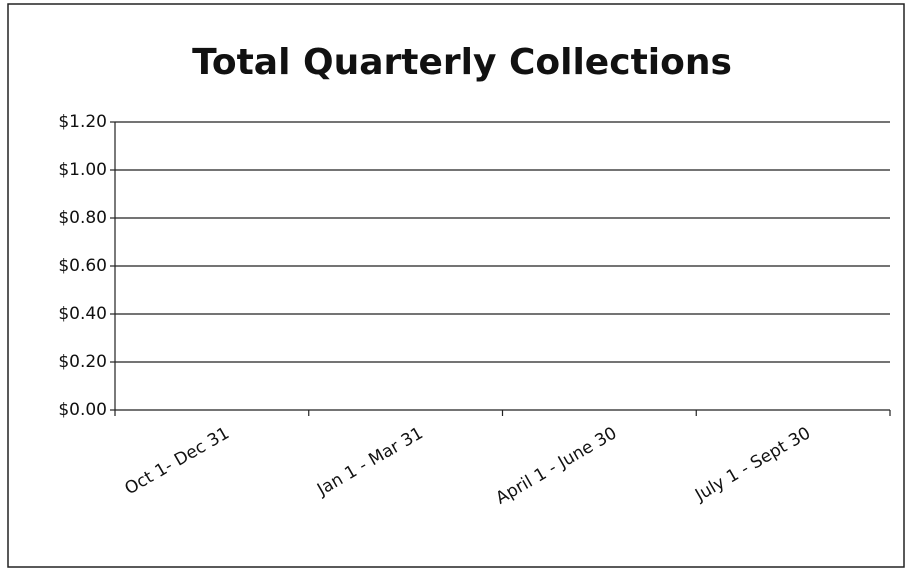 The image size is (909, 572). Describe the element at coordinates (82, 410) in the screenshot. I see `y-tick-label: $0.00` at that location.